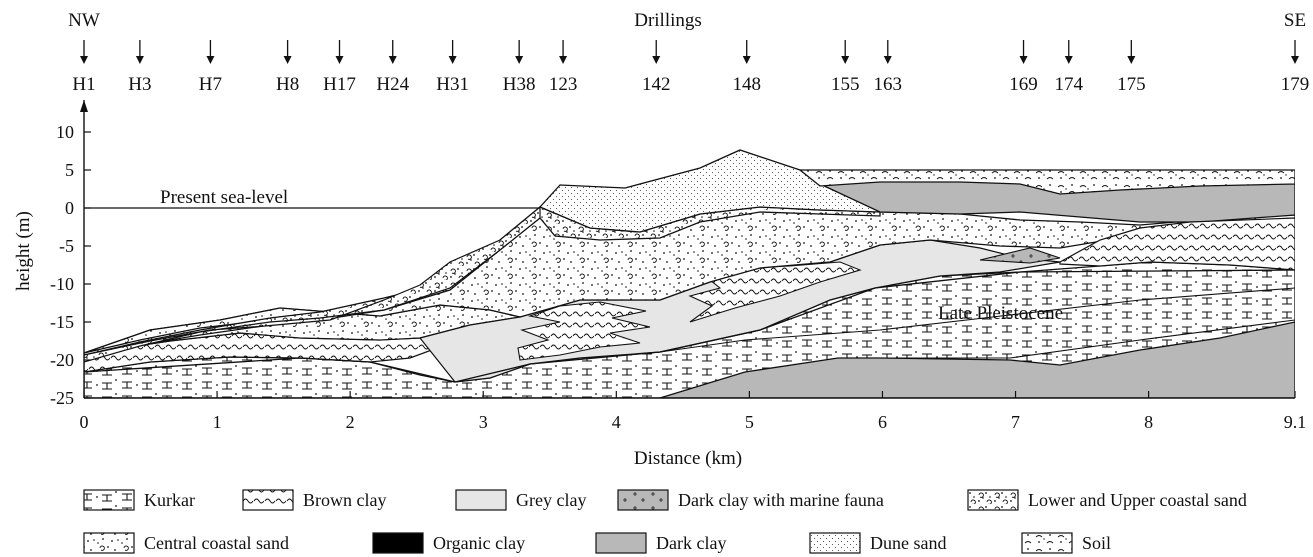  Describe the element at coordinates (1148, 422) in the screenshot. I see `x-tick-label: 8` at that location.